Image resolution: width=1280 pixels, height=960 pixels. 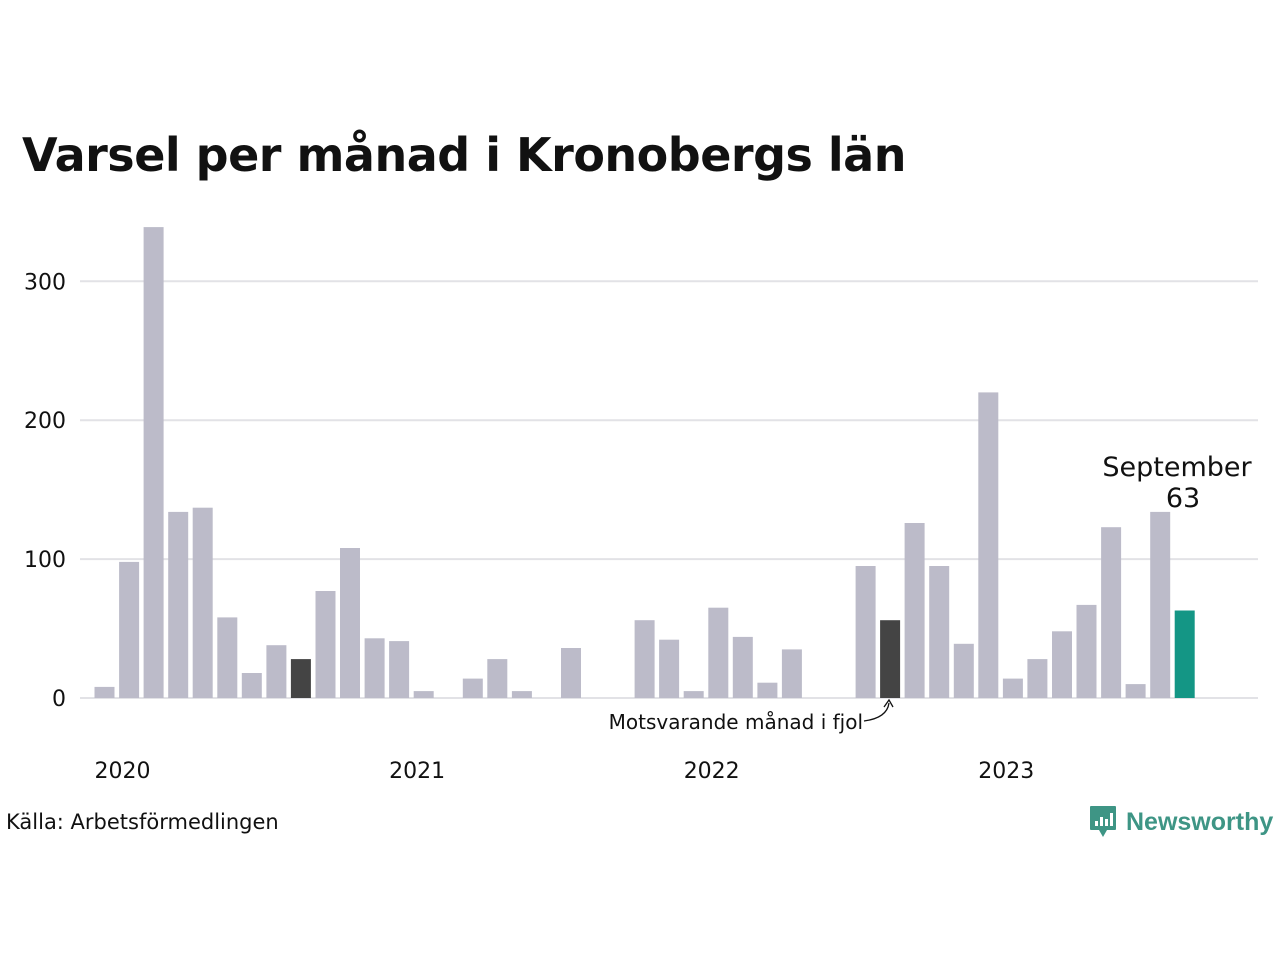 What do you see at coordinates (59, 699) in the screenshot?
I see `y-tick-label: 0` at bounding box center [59, 699].